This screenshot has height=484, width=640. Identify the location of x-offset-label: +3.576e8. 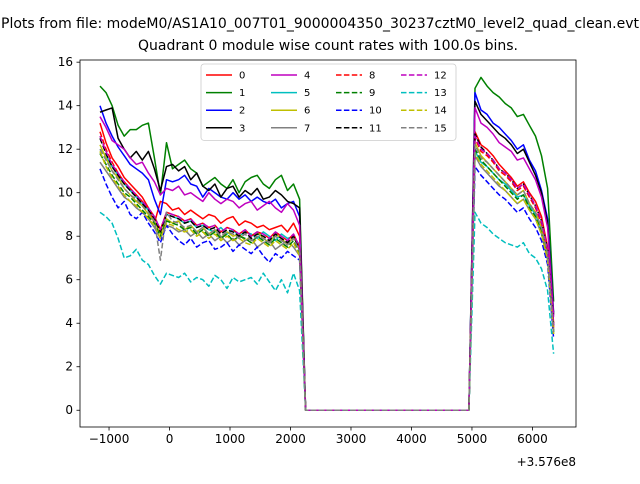
(546, 462).